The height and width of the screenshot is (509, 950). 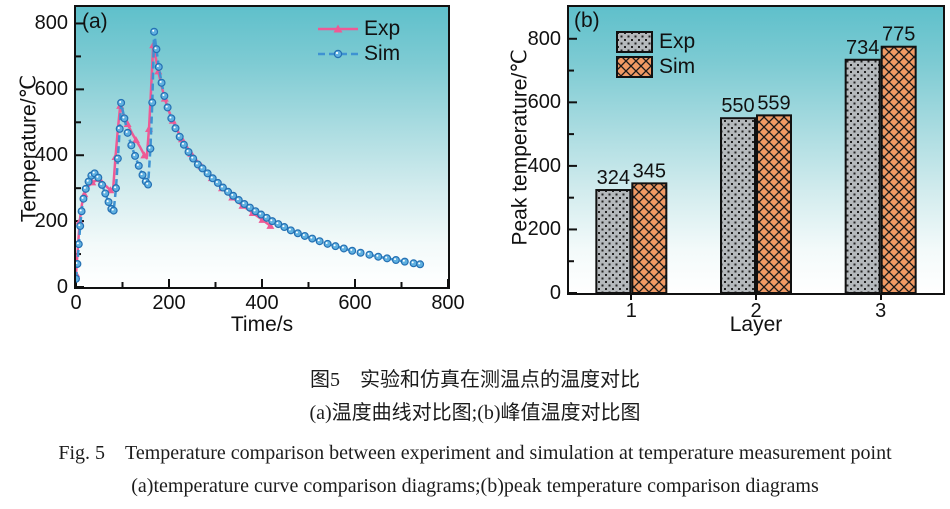 I want to click on legend-item-sim: Sim, so click(x=359, y=53).